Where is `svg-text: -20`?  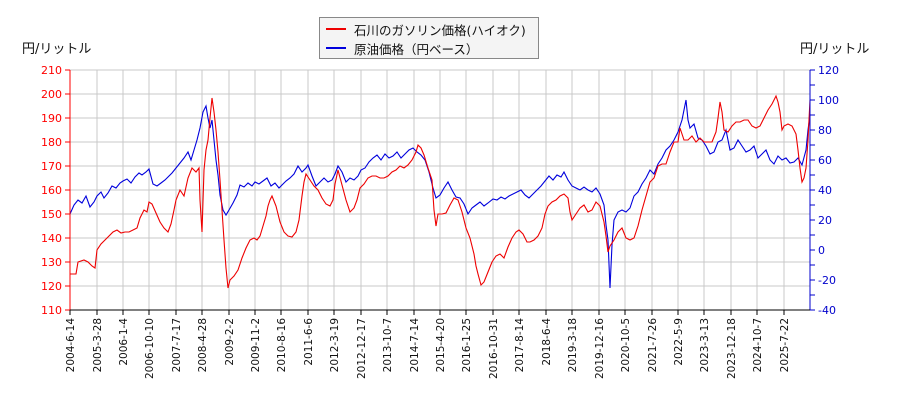
svg-text: -20 is located at coordinates (827, 280).